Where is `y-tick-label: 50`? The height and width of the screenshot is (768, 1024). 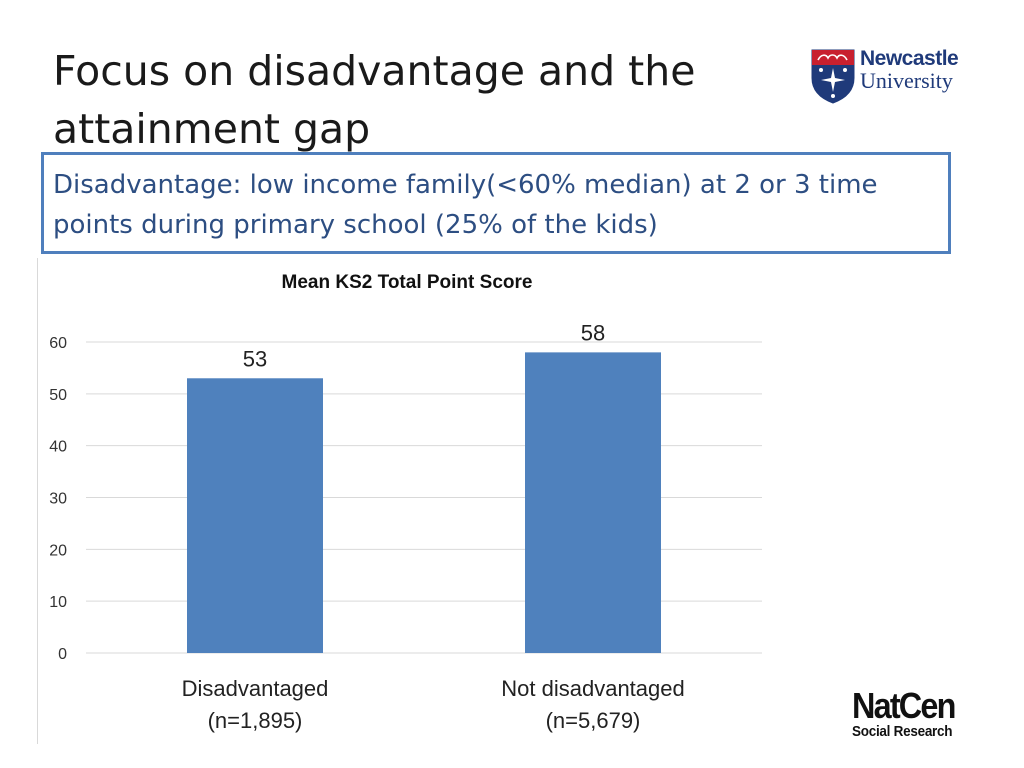
y-tick-label: 50 is located at coordinates (58, 395).